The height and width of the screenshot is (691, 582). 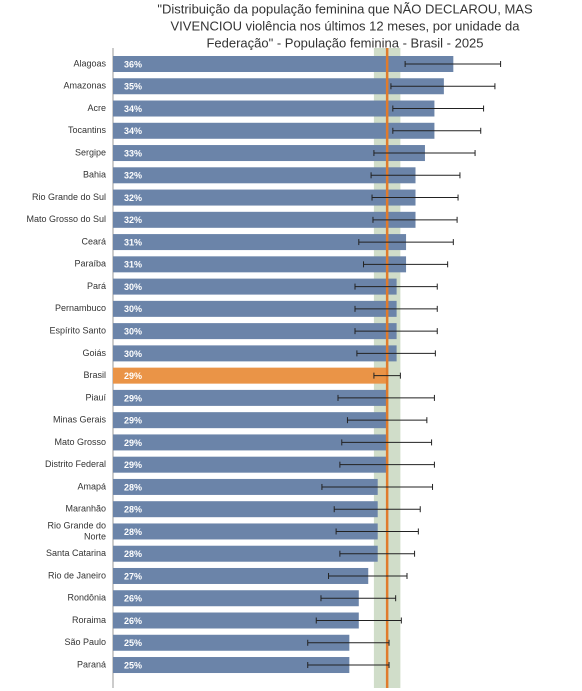 What do you see at coordinates (76, 553) in the screenshot?
I see `y-tick-label: Santa Catarina` at bounding box center [76, 553].